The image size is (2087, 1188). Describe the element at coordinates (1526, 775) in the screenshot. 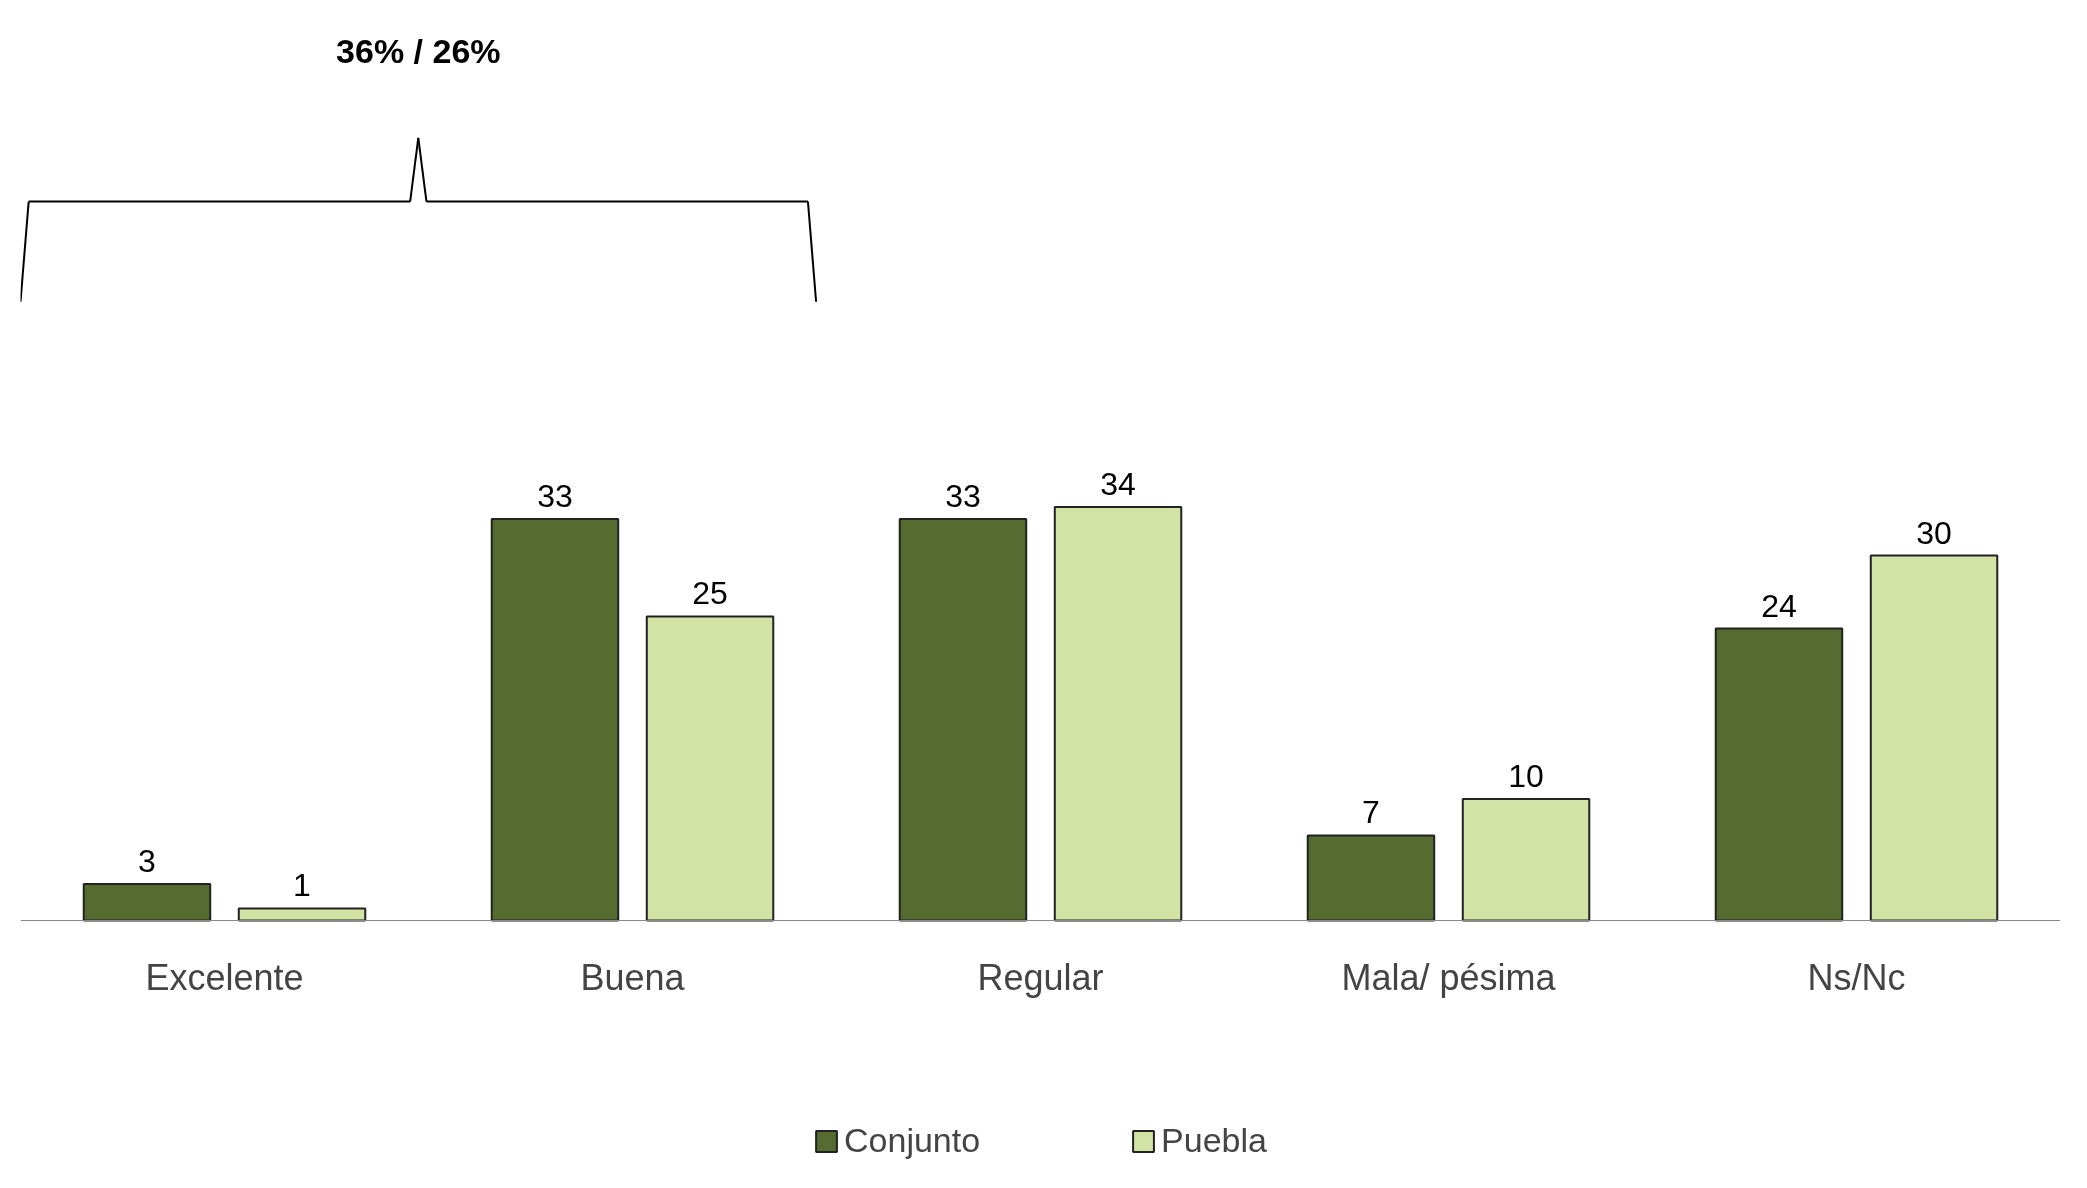

I see `data-label: 10` at that location.